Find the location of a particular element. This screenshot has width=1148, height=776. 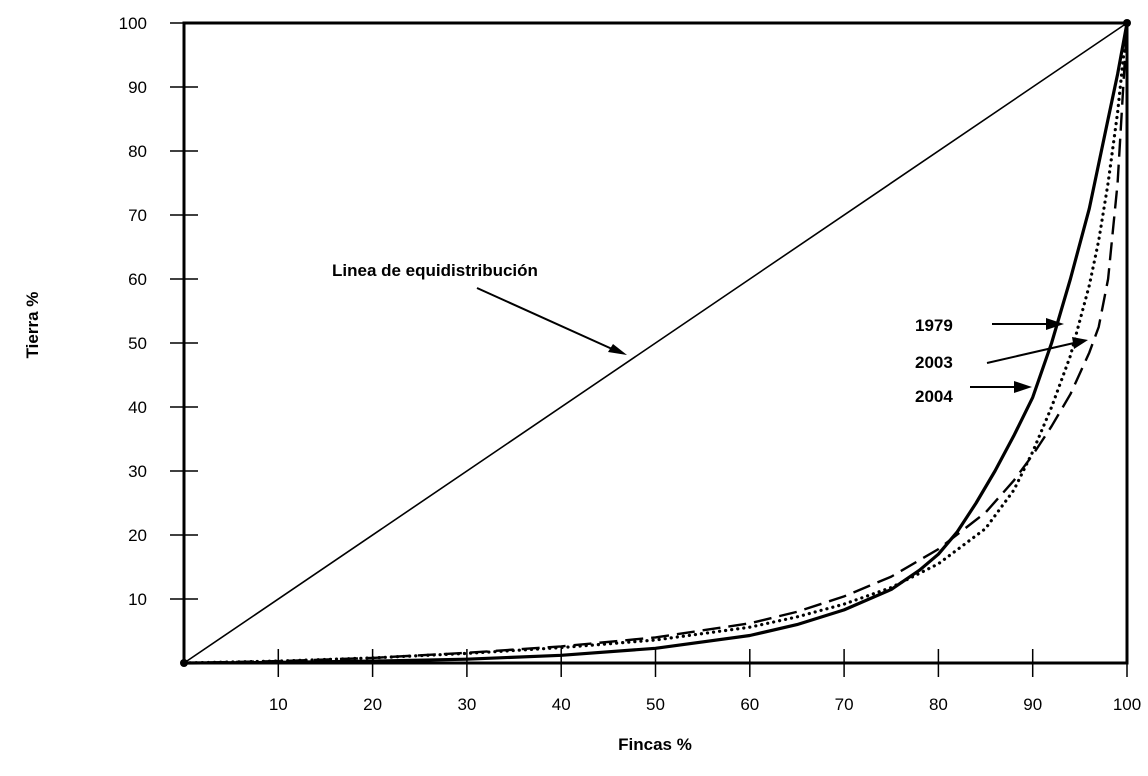

arrow-1979-head is located at coordinates (1055, 324).